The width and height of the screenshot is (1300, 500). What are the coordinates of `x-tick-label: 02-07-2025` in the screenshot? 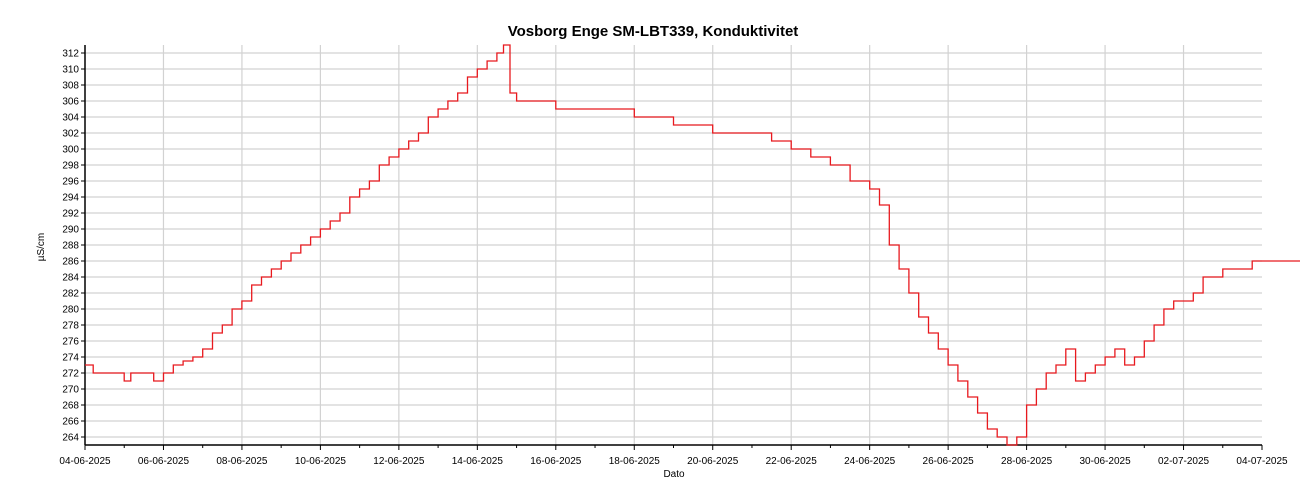 It's located at (1184, 461).